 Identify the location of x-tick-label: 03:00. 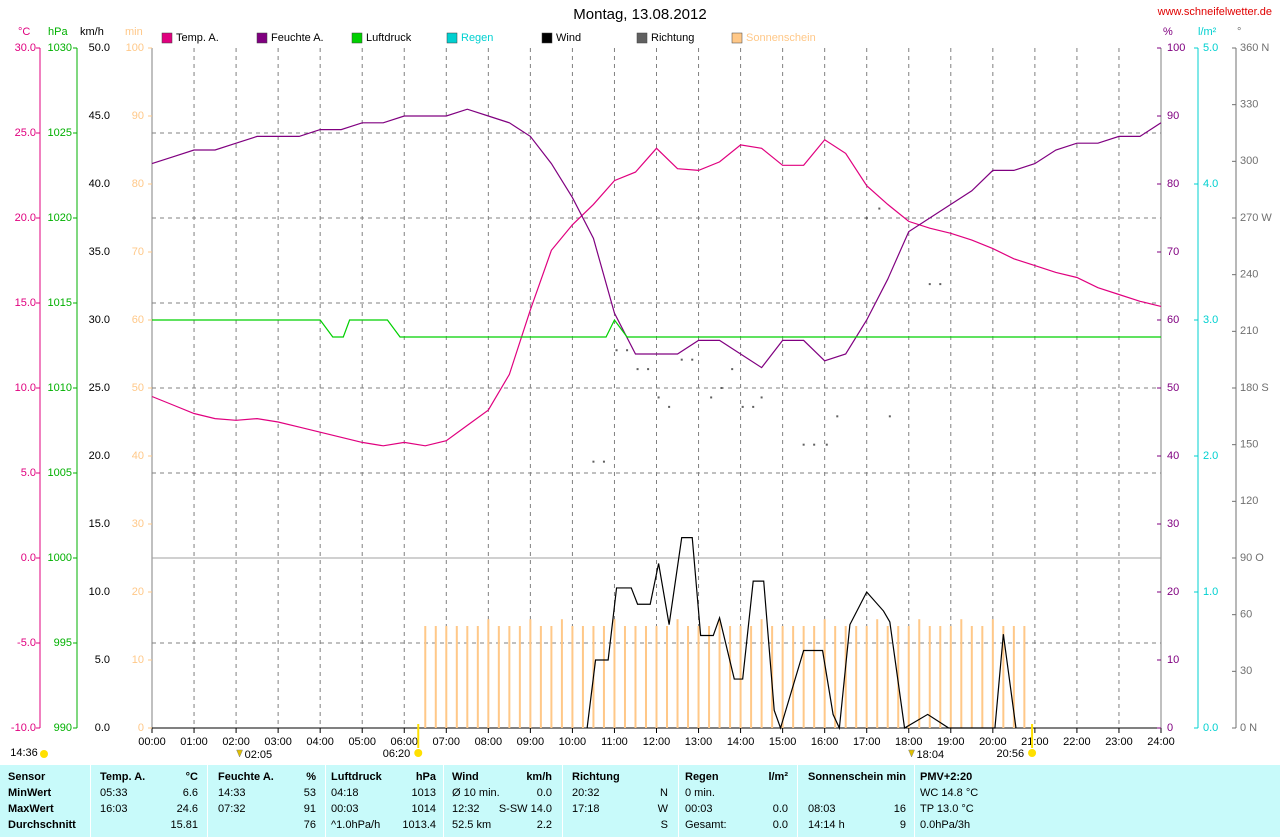
(278, 742).